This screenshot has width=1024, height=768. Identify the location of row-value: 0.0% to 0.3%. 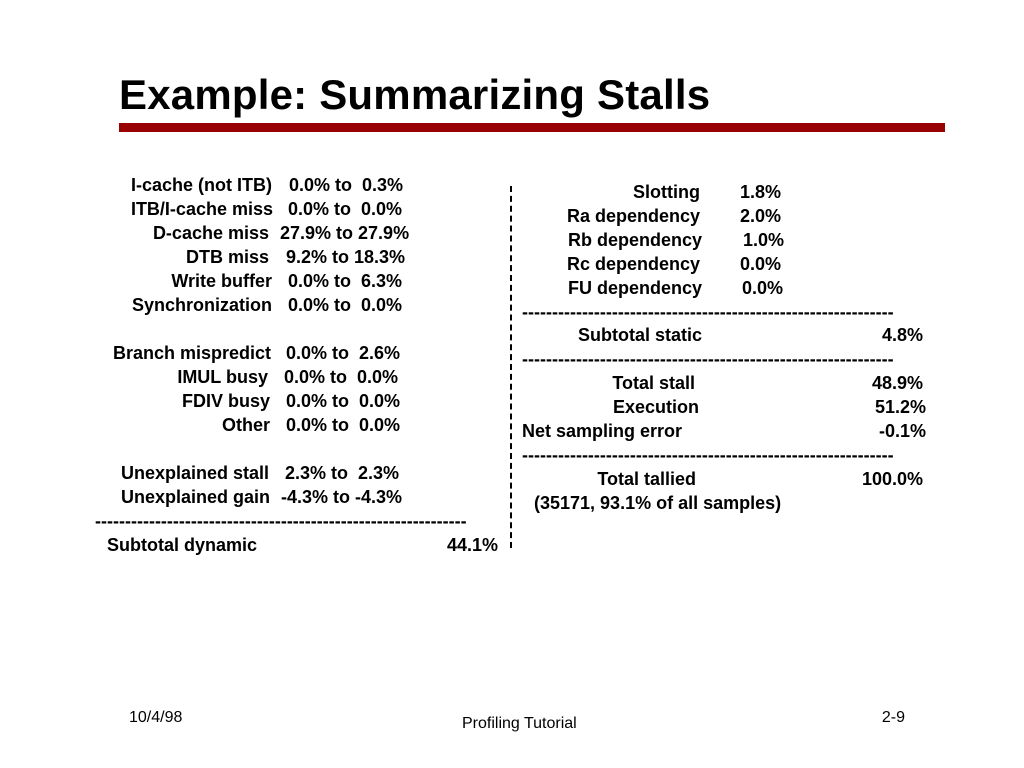
(346, 185).